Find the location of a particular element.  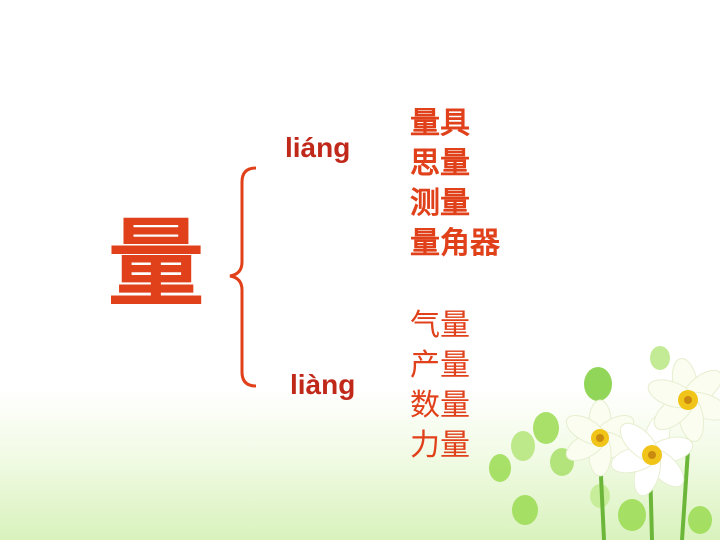

word-item: 气量 is located at coordinates (440, 325).